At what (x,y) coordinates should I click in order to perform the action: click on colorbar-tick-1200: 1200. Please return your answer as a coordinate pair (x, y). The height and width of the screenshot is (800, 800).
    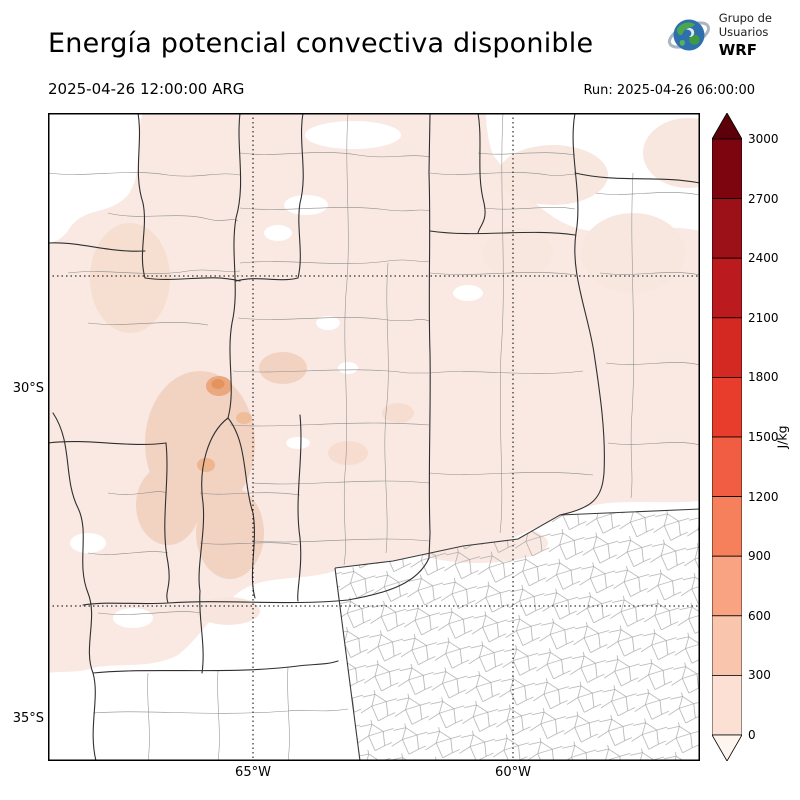
    Looking at the image, I should click on (763, 497).